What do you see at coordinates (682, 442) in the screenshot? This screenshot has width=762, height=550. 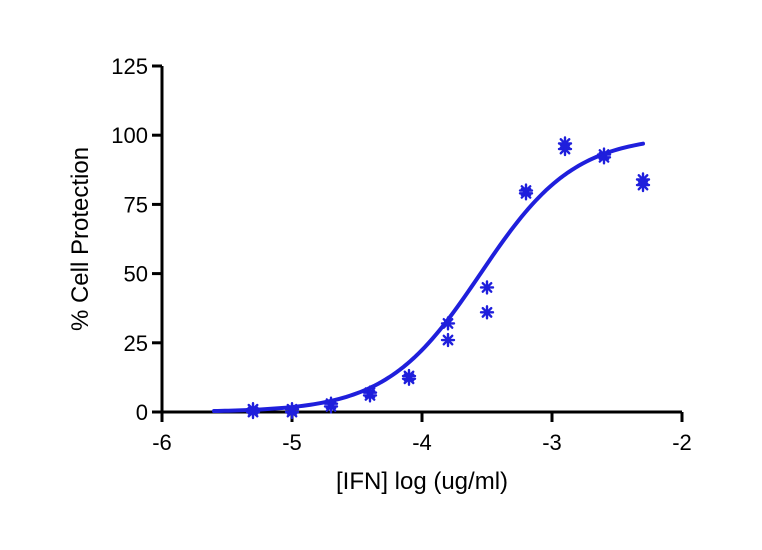 I see `x-tick-label: -2` at bounding box center [682, 442].